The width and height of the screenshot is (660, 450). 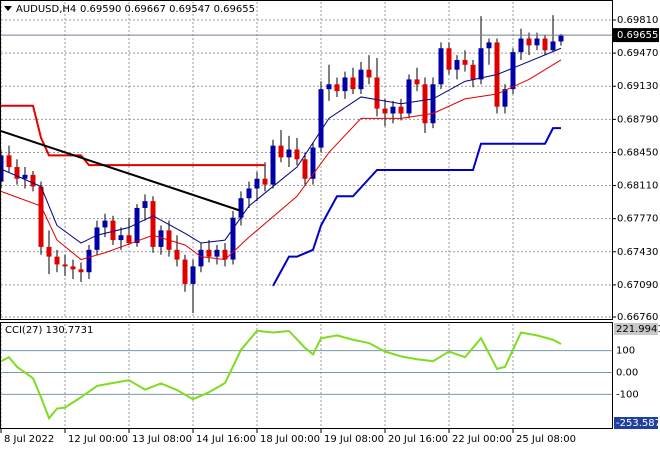 What do you see at coordinates (637, 119) in the screenshot?
I see `y-tick-label: 0.68790` at bounding box center [637, 119].